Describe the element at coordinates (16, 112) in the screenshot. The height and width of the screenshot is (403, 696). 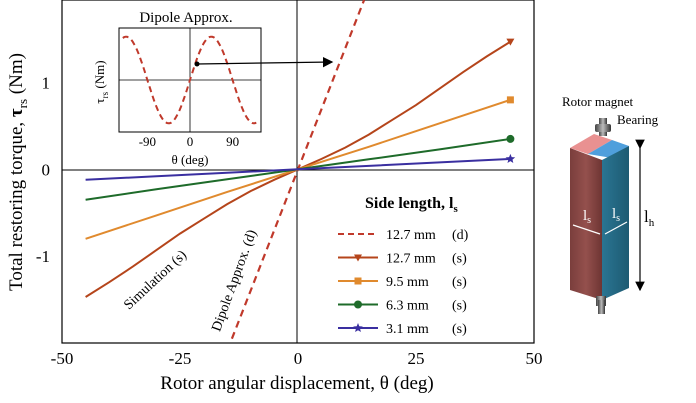
I see `y-axis-symbol: τ` at that location.